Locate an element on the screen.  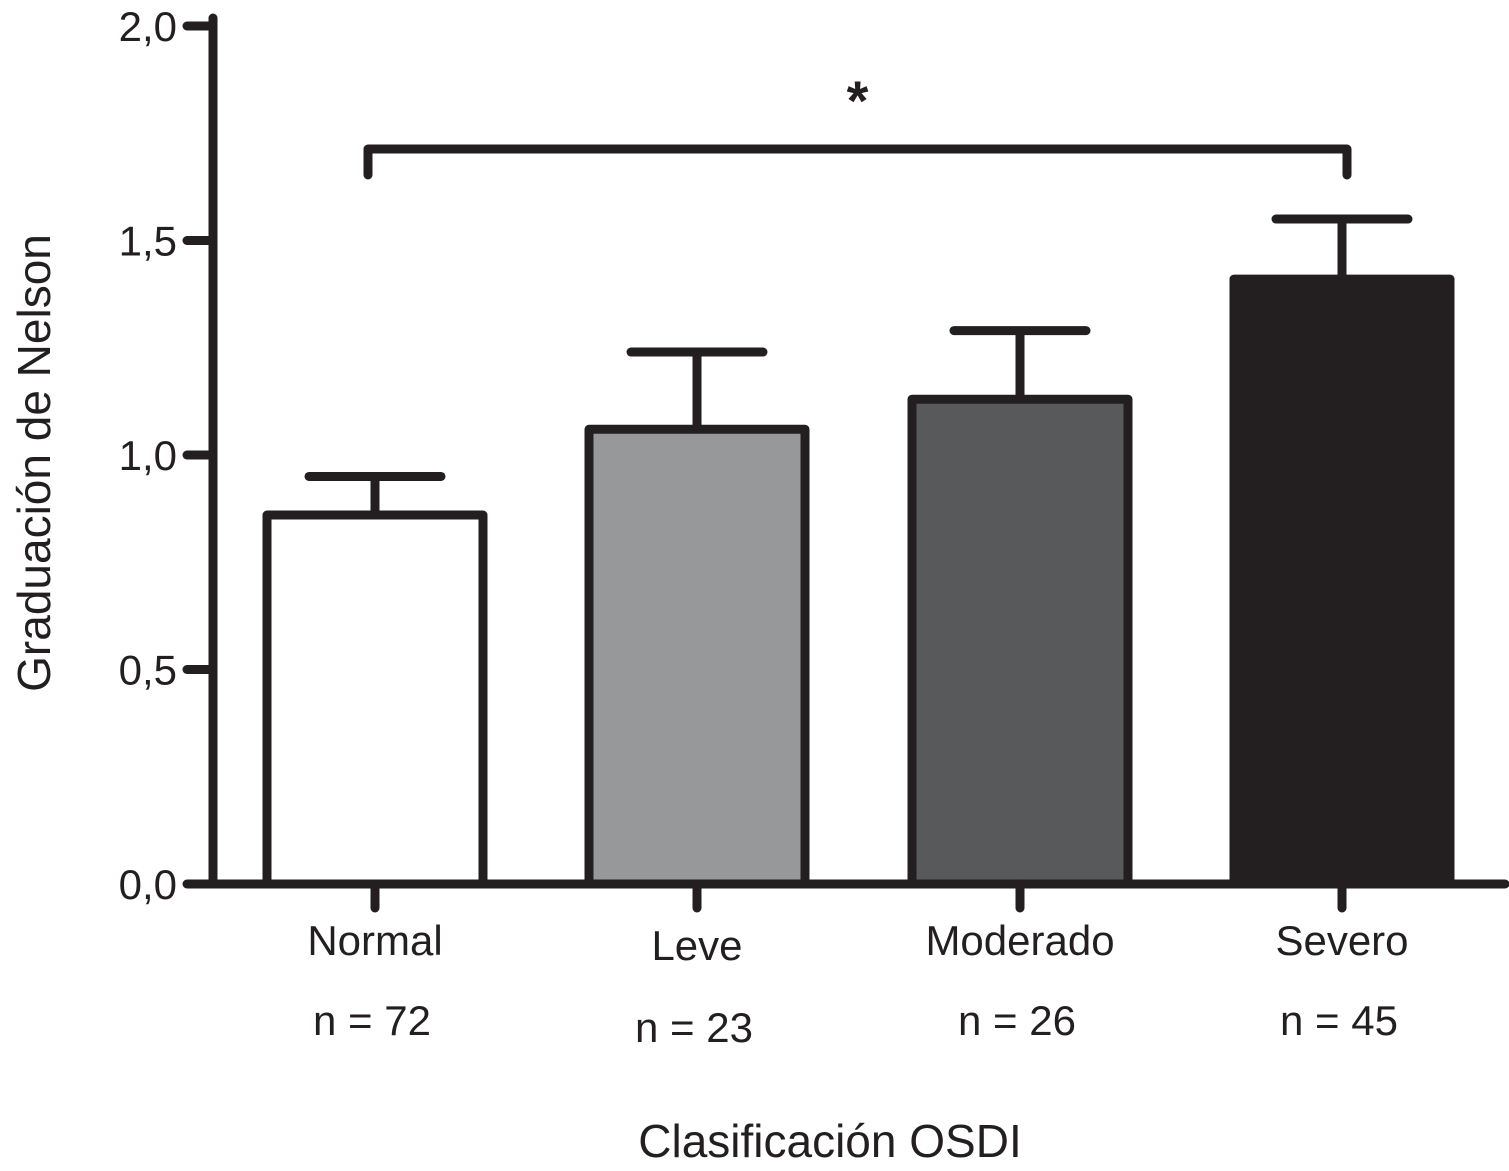
x-tick-label: Normal is located at coordinates (374, 940).